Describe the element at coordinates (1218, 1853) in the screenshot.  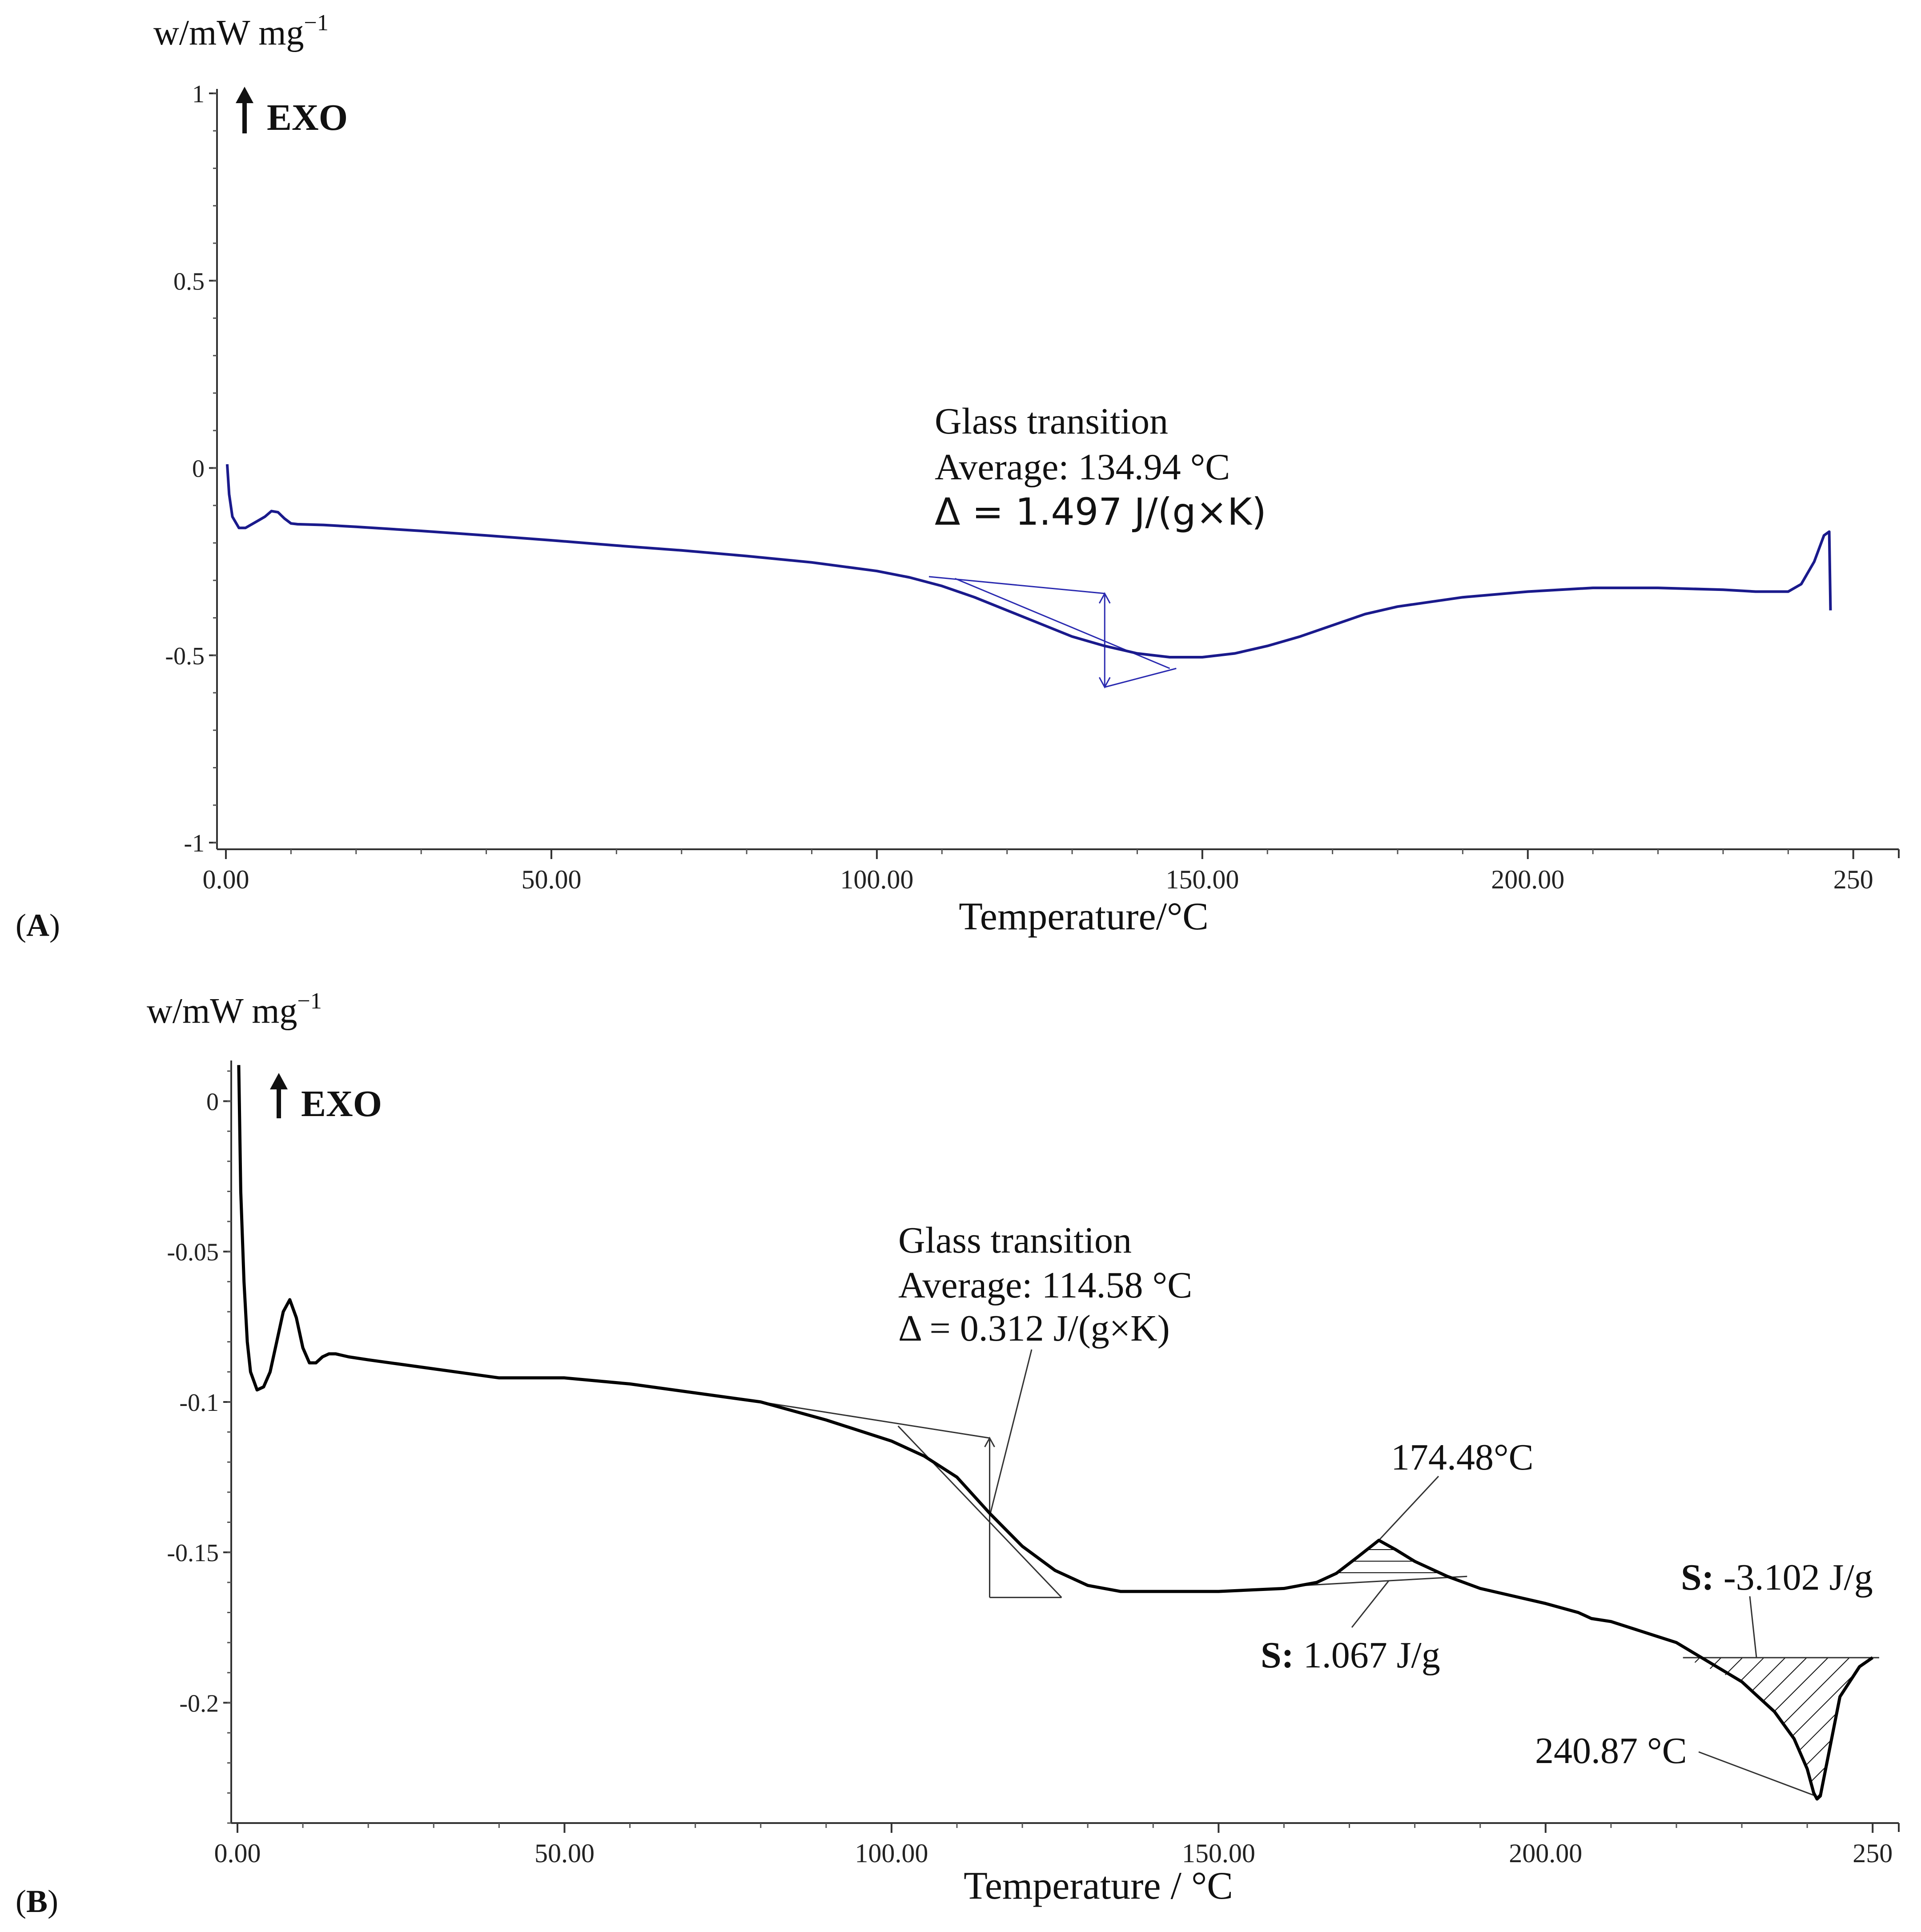
I see `panel-b-x-tick-label: 150.00` at that location.